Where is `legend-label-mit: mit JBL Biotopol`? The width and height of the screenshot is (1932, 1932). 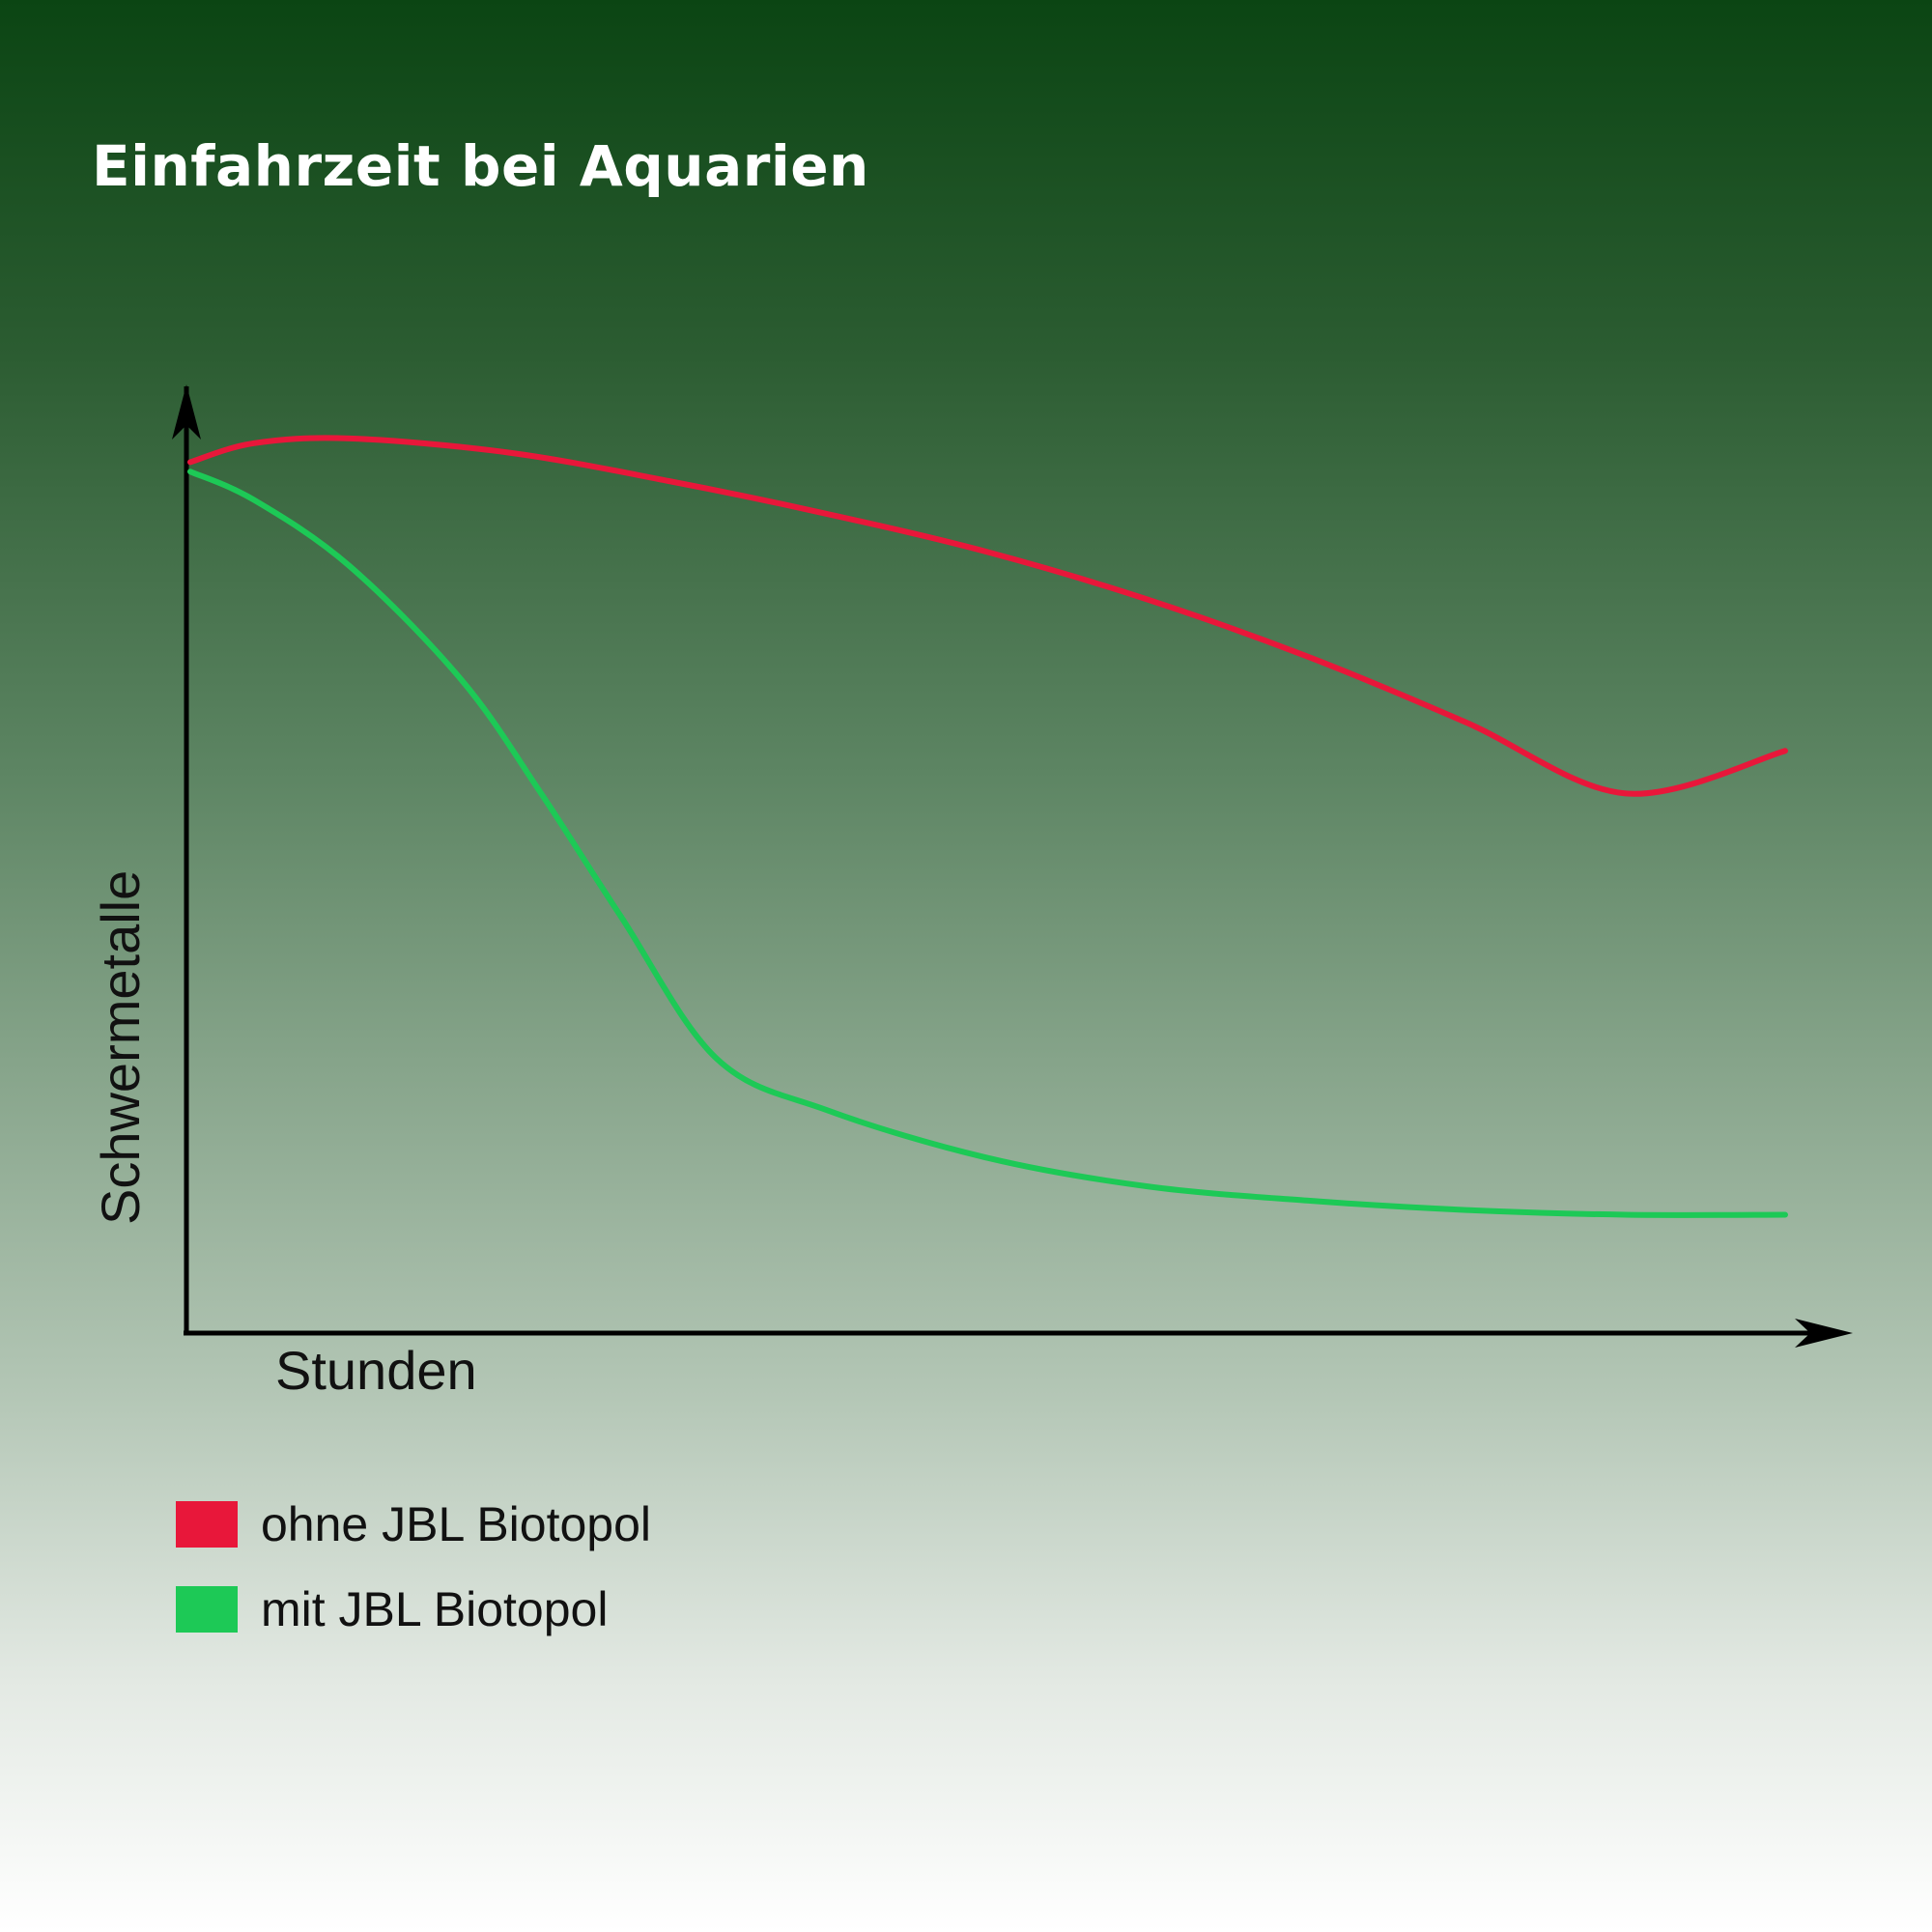 legend-label-mit: mit JBL Biotopol is located at coordinates (435, 1609).